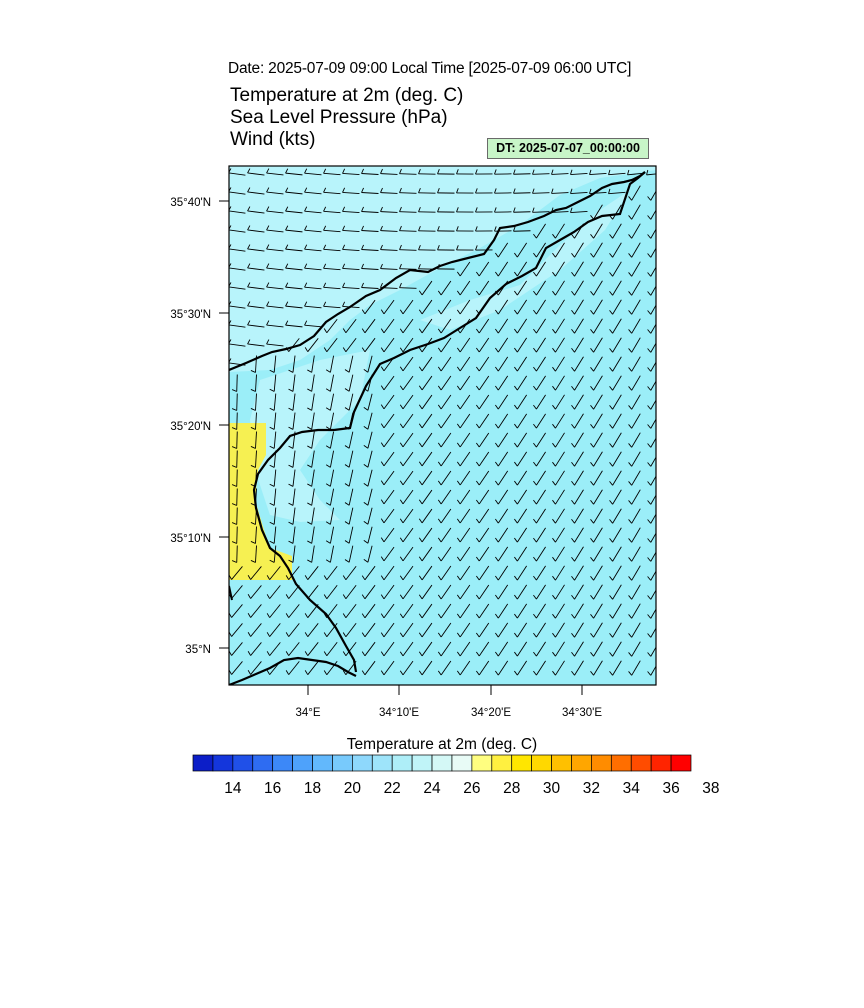  What do you see at coordinates (347, 95) in the screenshot?
I see `field-title-temperature: Temperature at 2m (deg. C)` at bounding box center [347, 95].